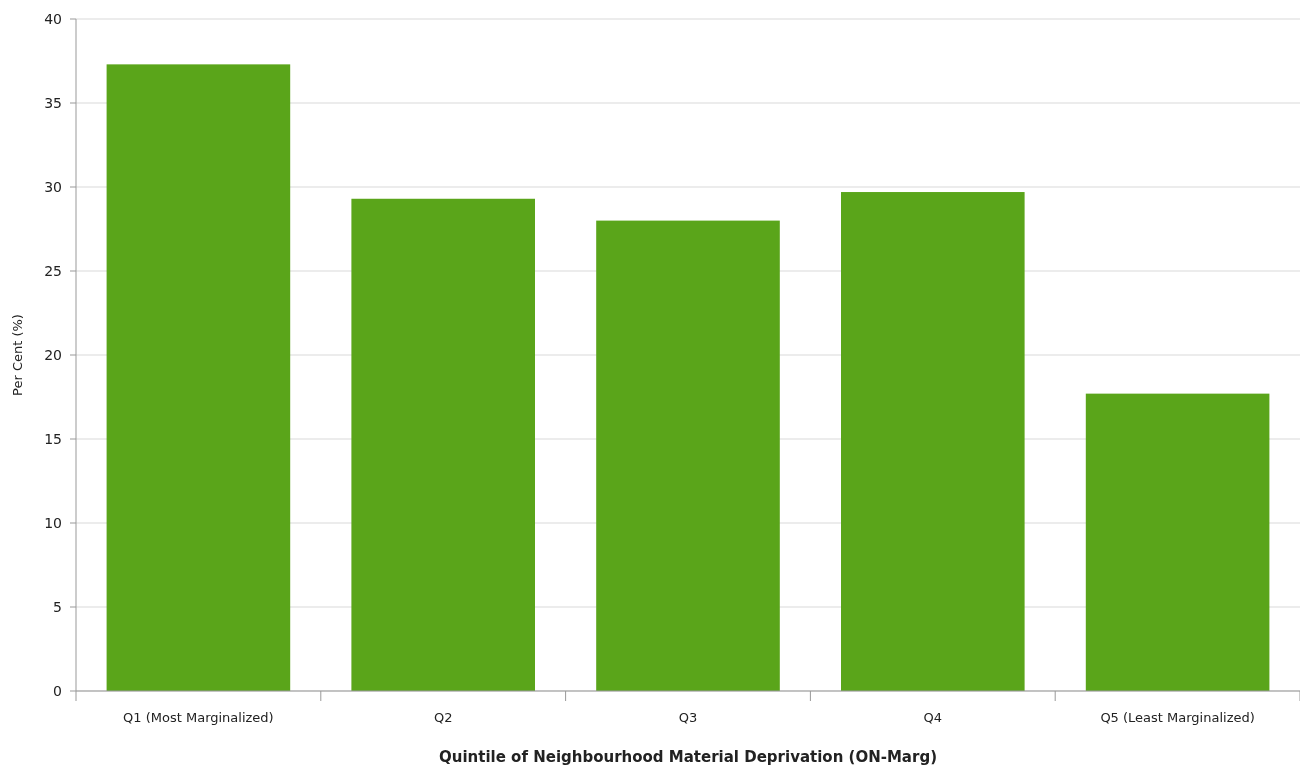 The height and width of the screenshot is (768, 1300). I want to click on y-tick-label: 0, so click(57, 690).